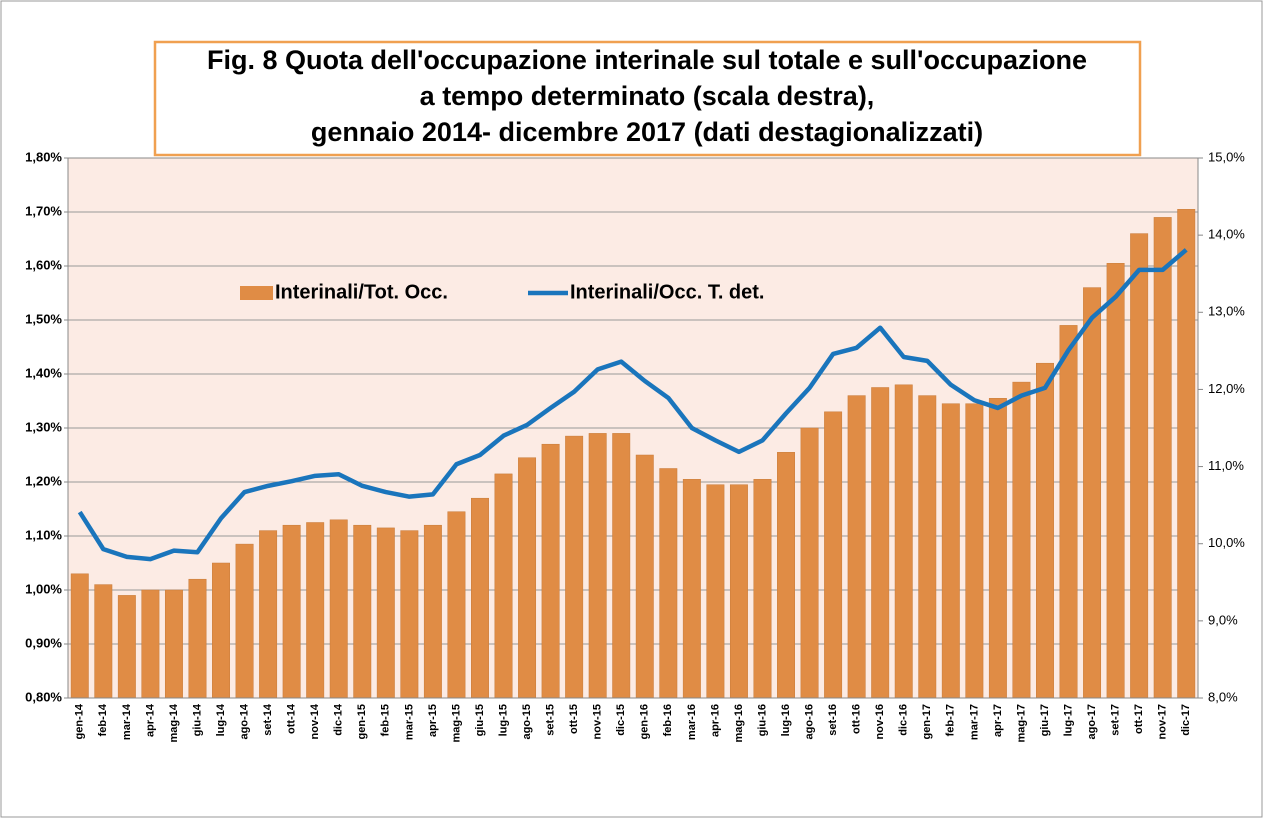 Image resolution: width=1266 pixels, height=826 pixels. Describe the element at coordinates (1223, 619) in the screenshot. I see `y2-tick-label: 9,0%` at that location.